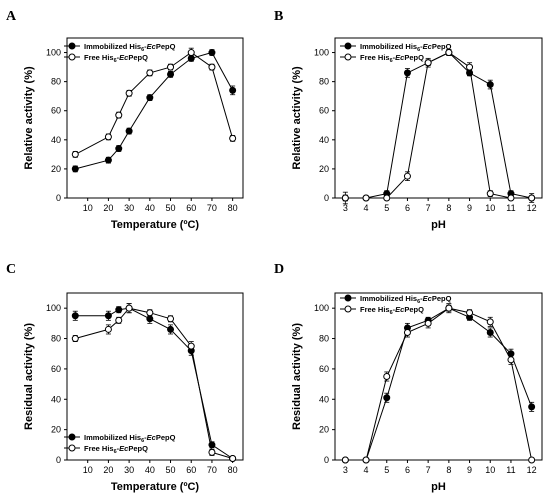 Image resolution: width=550 pixels, height=499 pixels. What do you see at coordinates (155, 225) in the screenshot?
I see `x-axis-title: Temperature (ºC)` at bounding box center [155, 225].